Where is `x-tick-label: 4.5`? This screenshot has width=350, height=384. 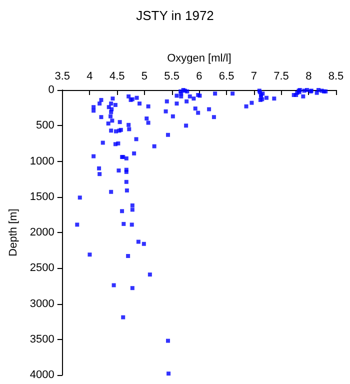
x-tick-label: 4.5 is located at coordinates (117, 76).